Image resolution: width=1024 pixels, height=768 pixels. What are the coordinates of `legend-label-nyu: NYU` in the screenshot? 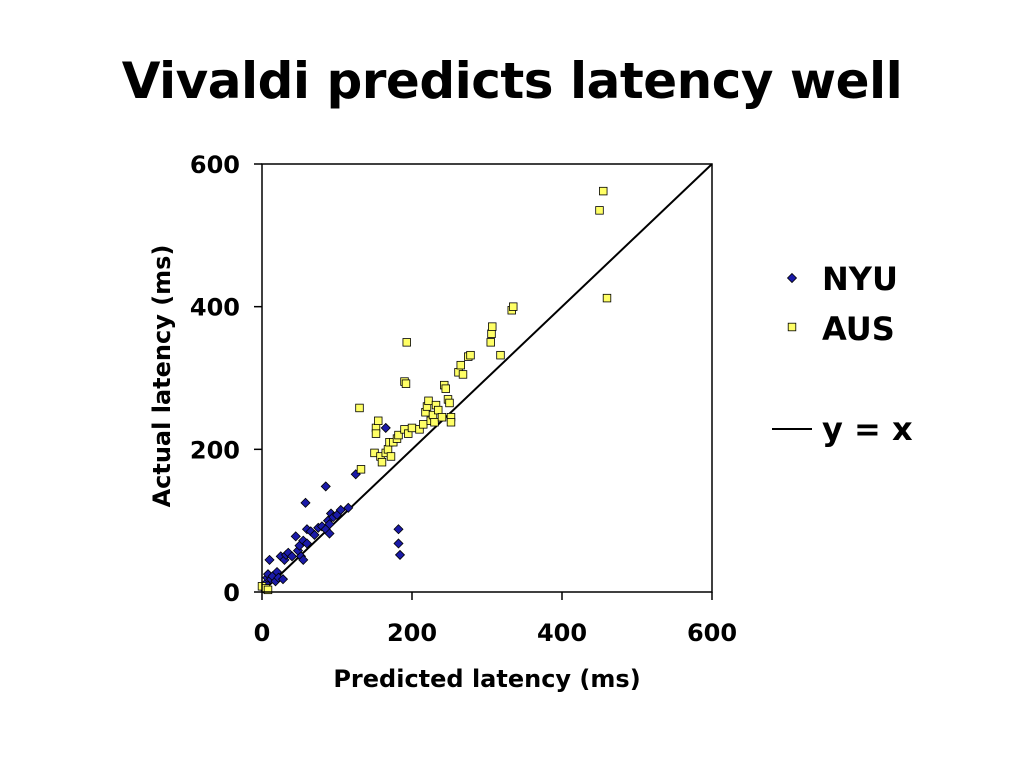 It's located at (860, 279).